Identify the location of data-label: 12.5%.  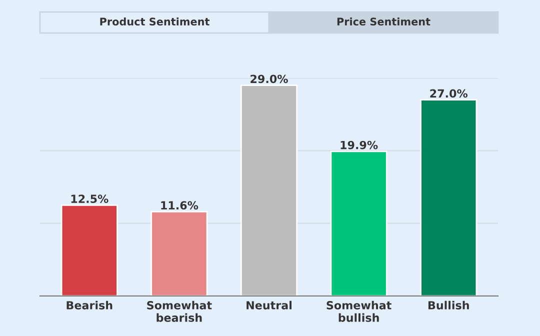
(89, 199).